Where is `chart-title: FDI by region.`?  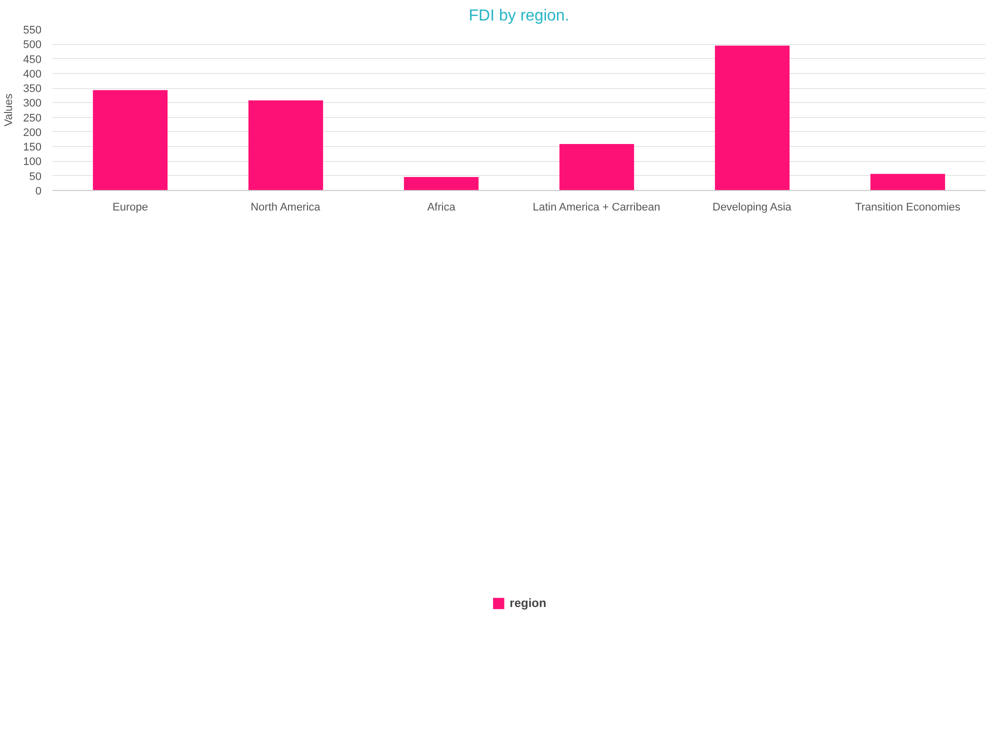 chart-title: FDI by region. is located at coordinates (519, 16).